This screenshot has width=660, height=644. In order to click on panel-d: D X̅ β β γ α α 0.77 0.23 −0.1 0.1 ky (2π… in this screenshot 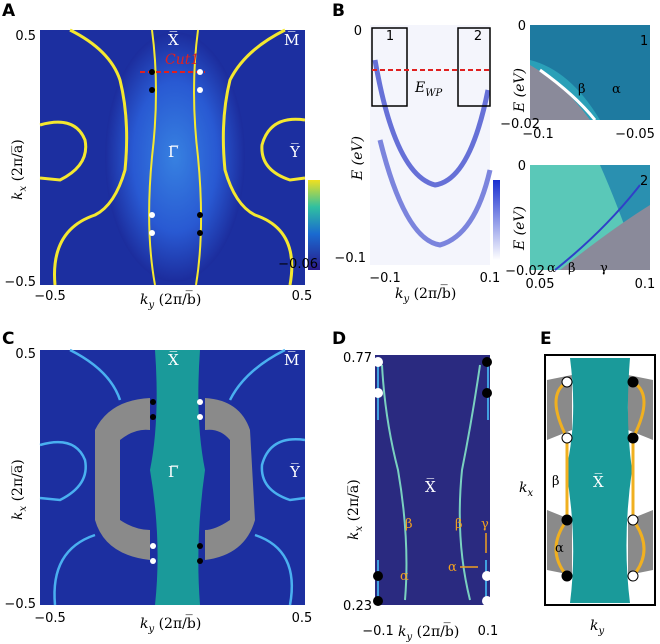, I will do `click(415, 486)`.